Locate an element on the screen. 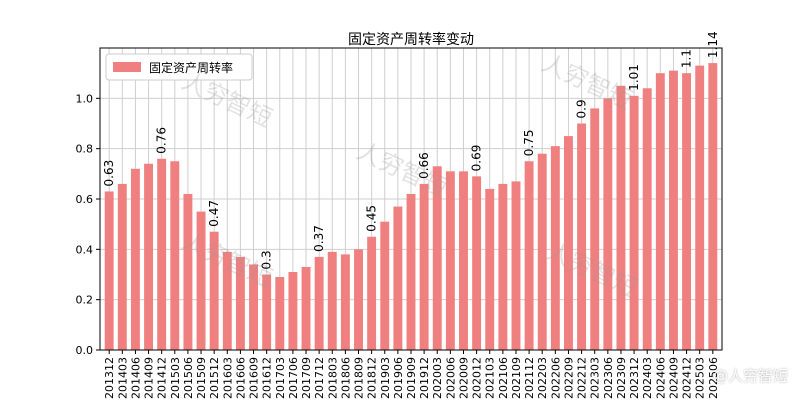  x-tick-label: 201512 is located at coordinates (214, 378).